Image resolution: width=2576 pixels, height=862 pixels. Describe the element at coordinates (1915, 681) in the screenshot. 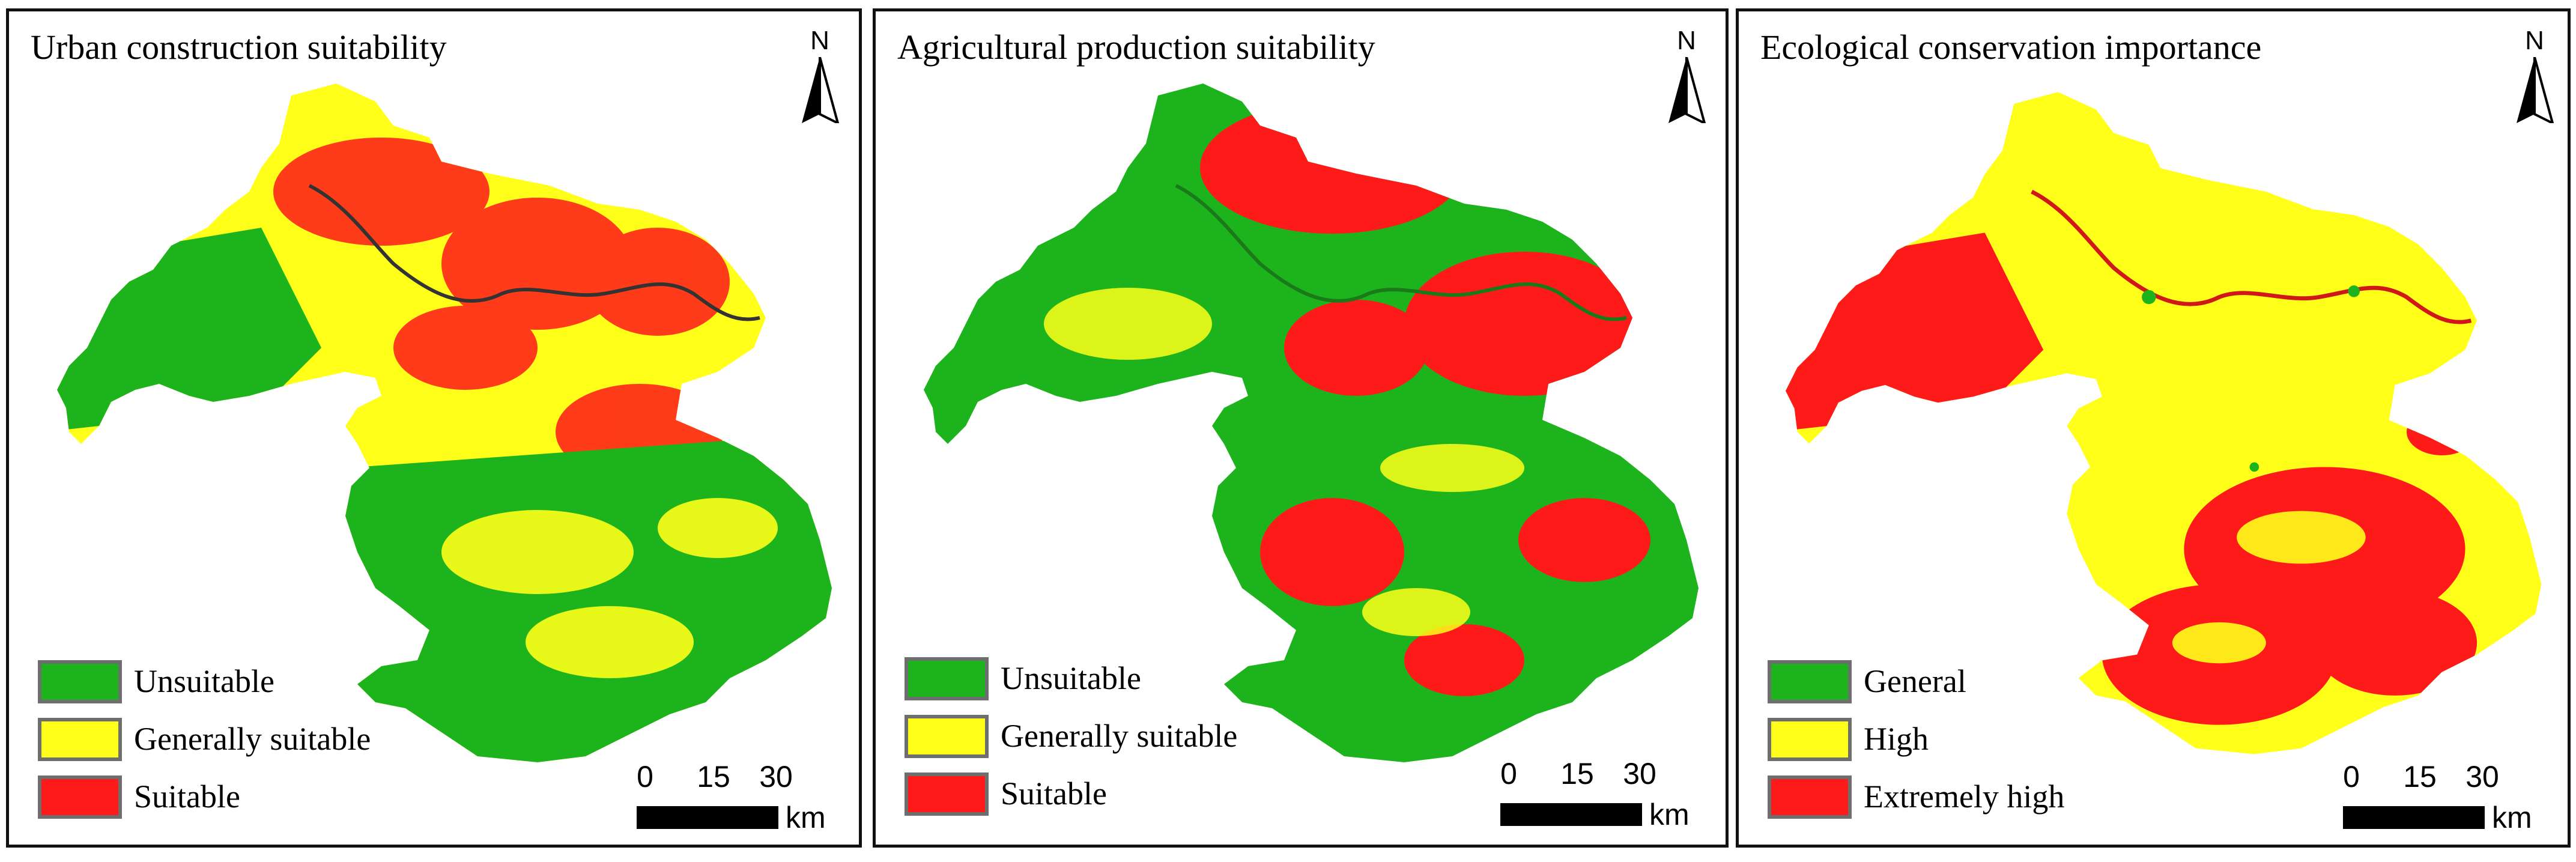

I see `legend-label: General` at that location.